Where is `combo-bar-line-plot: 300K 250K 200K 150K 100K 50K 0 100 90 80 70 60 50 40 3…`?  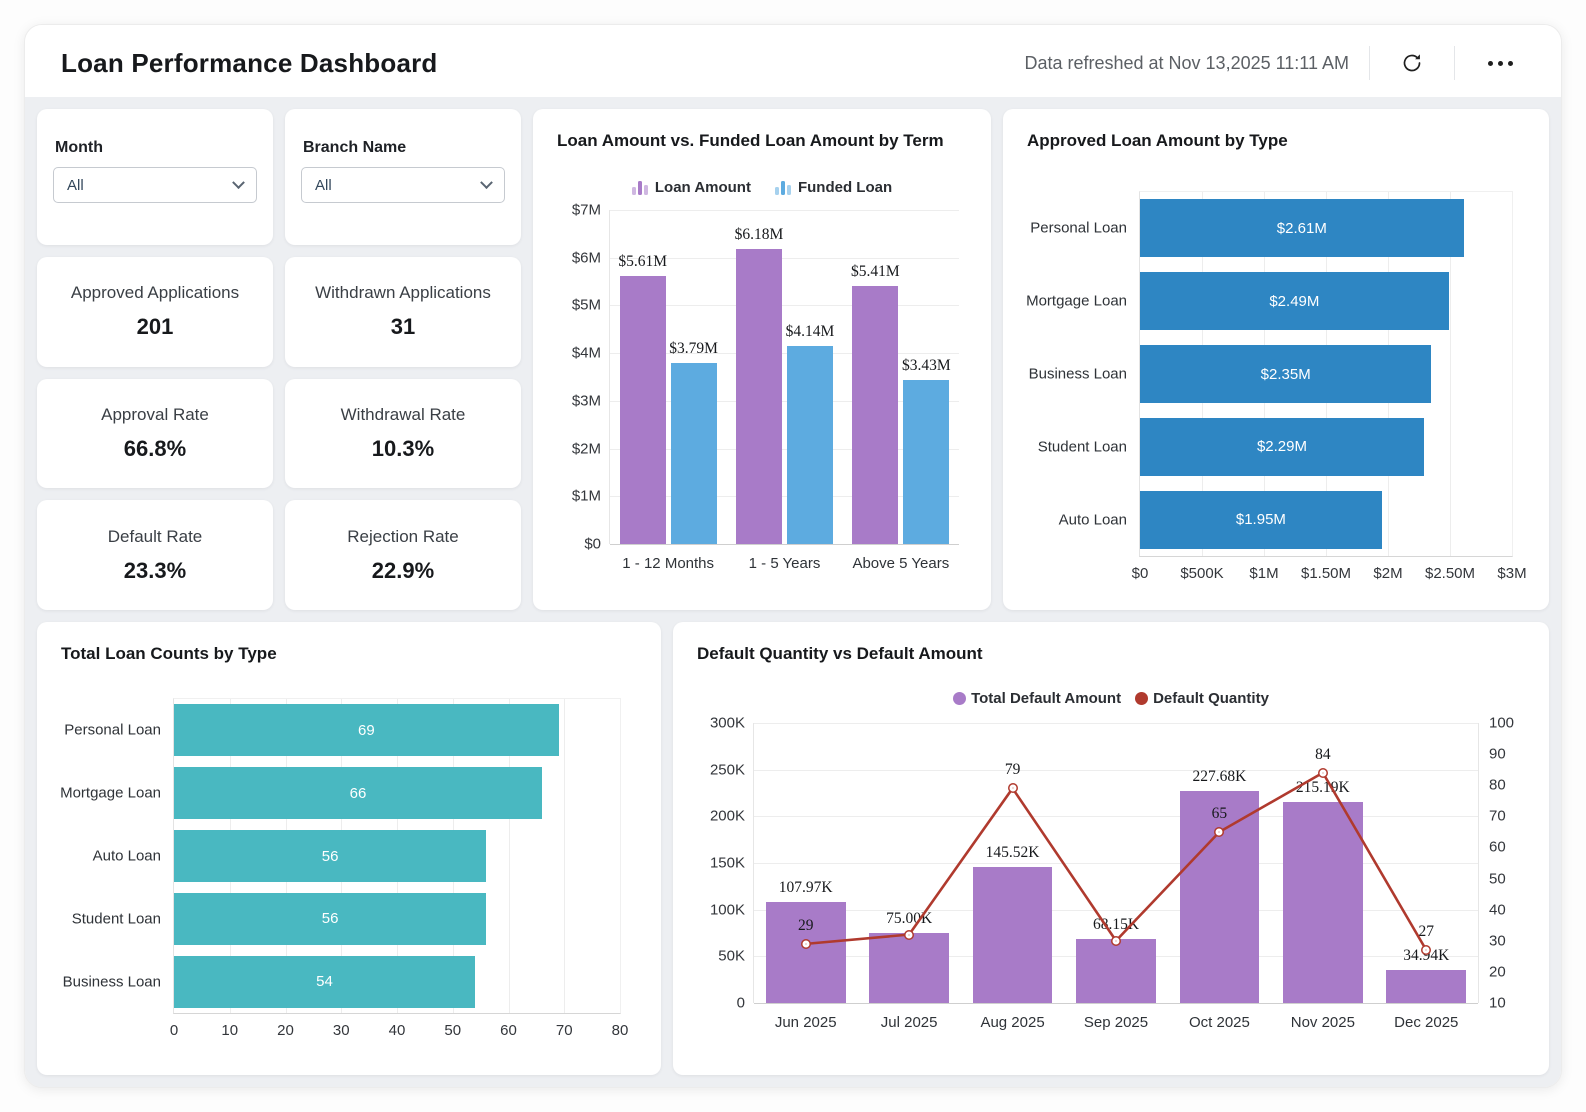 combo-bar-line-plot: 300K 250K 200K 150K 100K 50K 0 100 90 80 70 60 50 40 3… is located at coordinates (1112, 873).